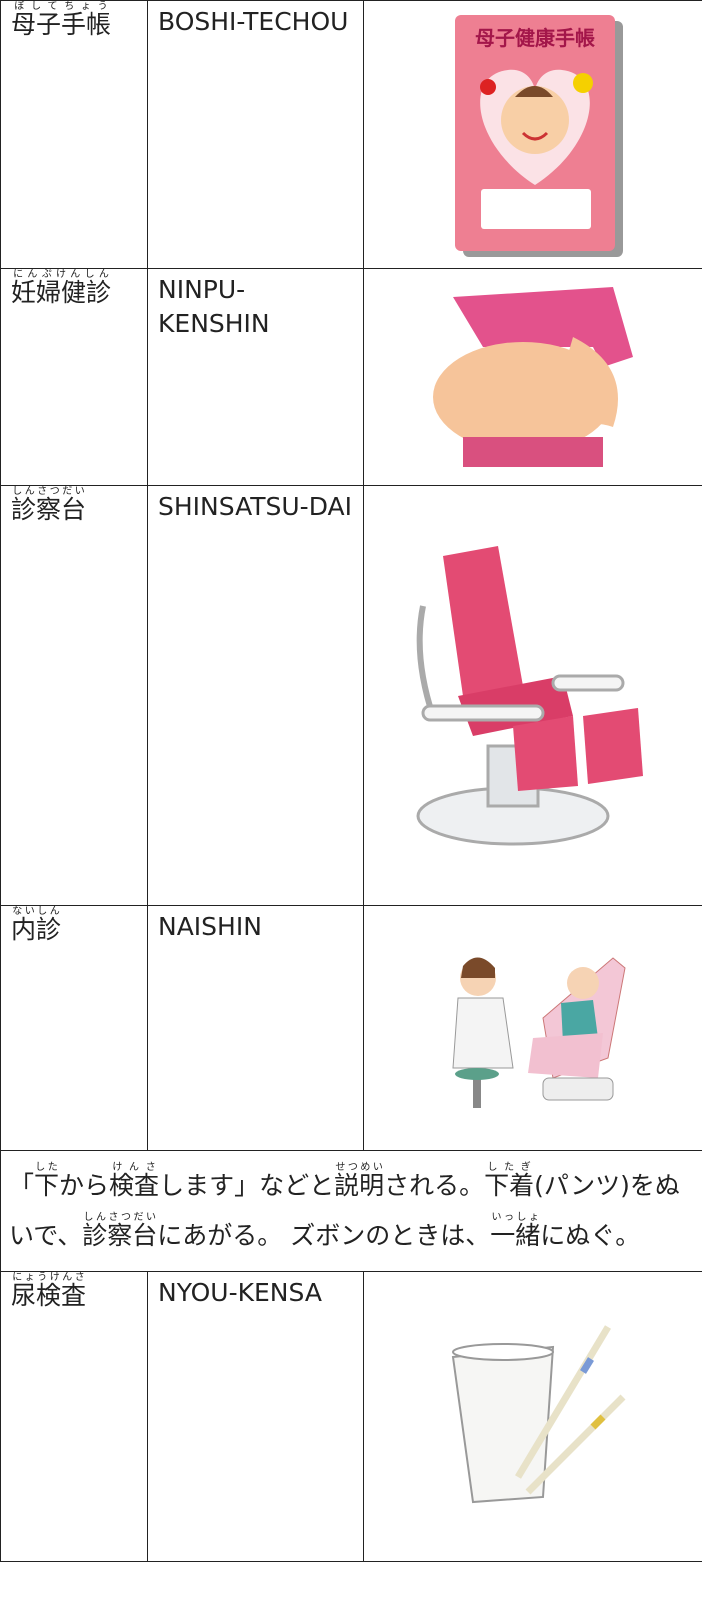 The width and height of the screenshot is (702, 1613). I want to click on text: します」などと, so click(247, 1185).